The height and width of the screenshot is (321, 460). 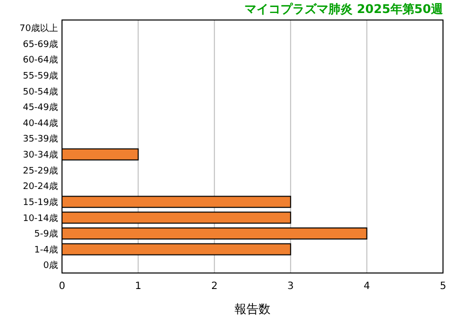 I want to click on y-tick-label: 25-29歳, so click(x=40, y=170).